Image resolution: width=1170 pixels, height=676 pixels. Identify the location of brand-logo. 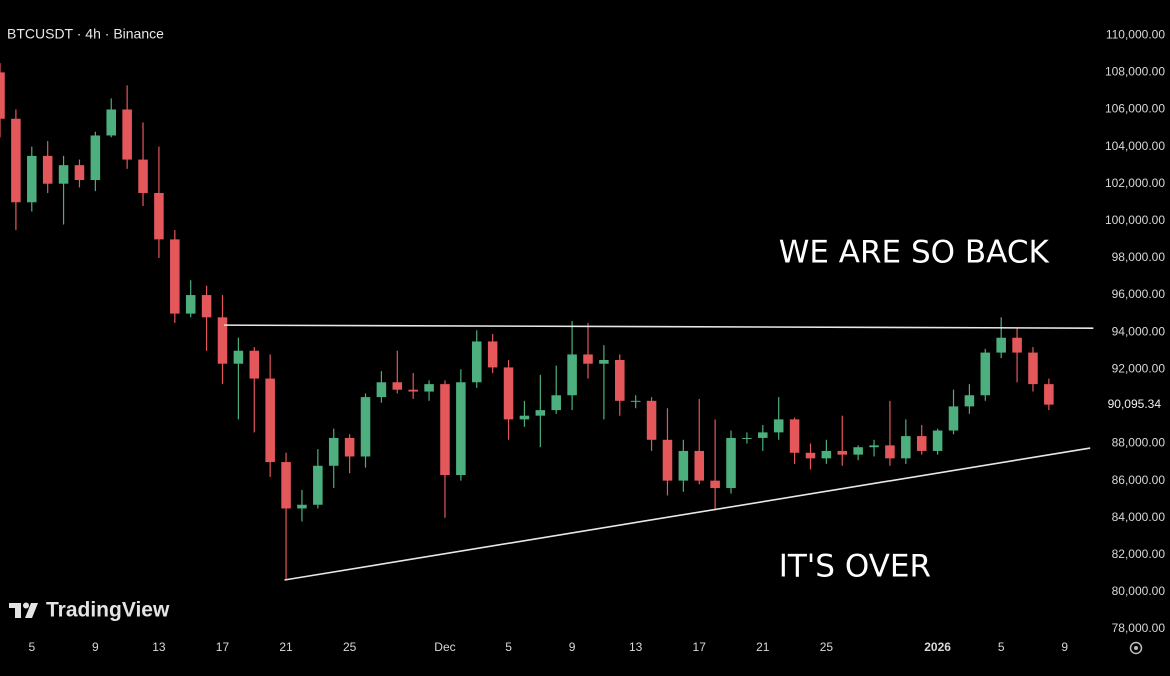
(23, 610).